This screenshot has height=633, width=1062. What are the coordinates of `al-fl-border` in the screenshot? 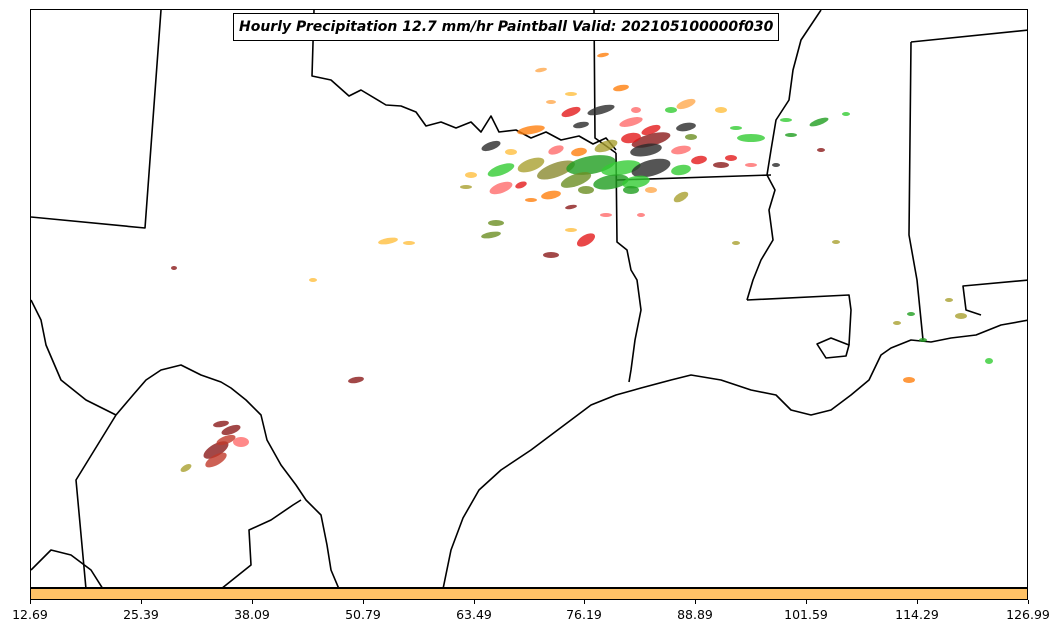 It's located at (968, 36).